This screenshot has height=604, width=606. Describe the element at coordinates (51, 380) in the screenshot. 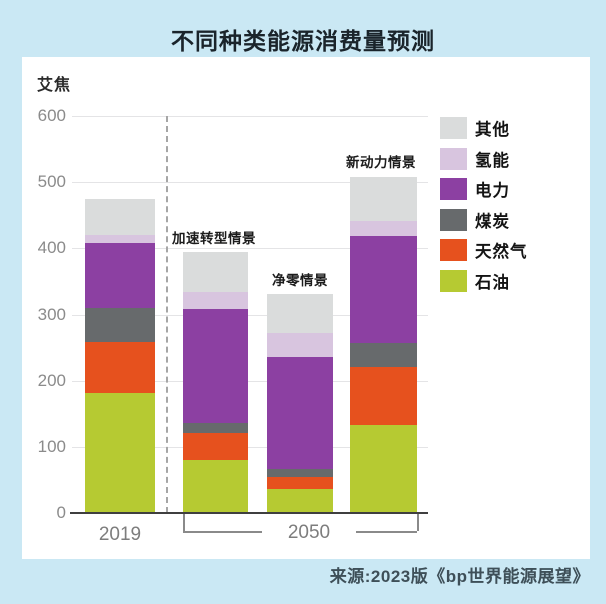

I see `y-tick-label-200: 200` at that location.